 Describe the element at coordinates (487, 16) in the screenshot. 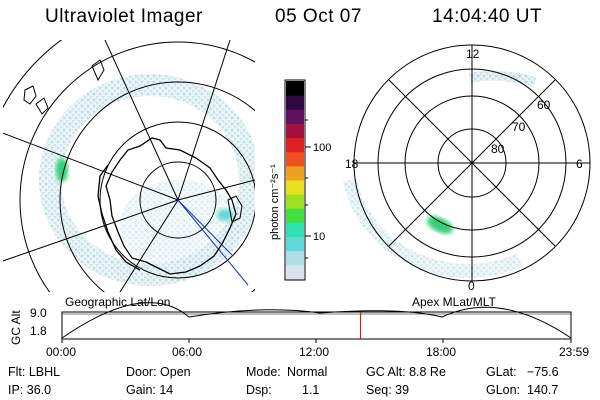

I see `time-label: 14:04:40 UT` at that location.